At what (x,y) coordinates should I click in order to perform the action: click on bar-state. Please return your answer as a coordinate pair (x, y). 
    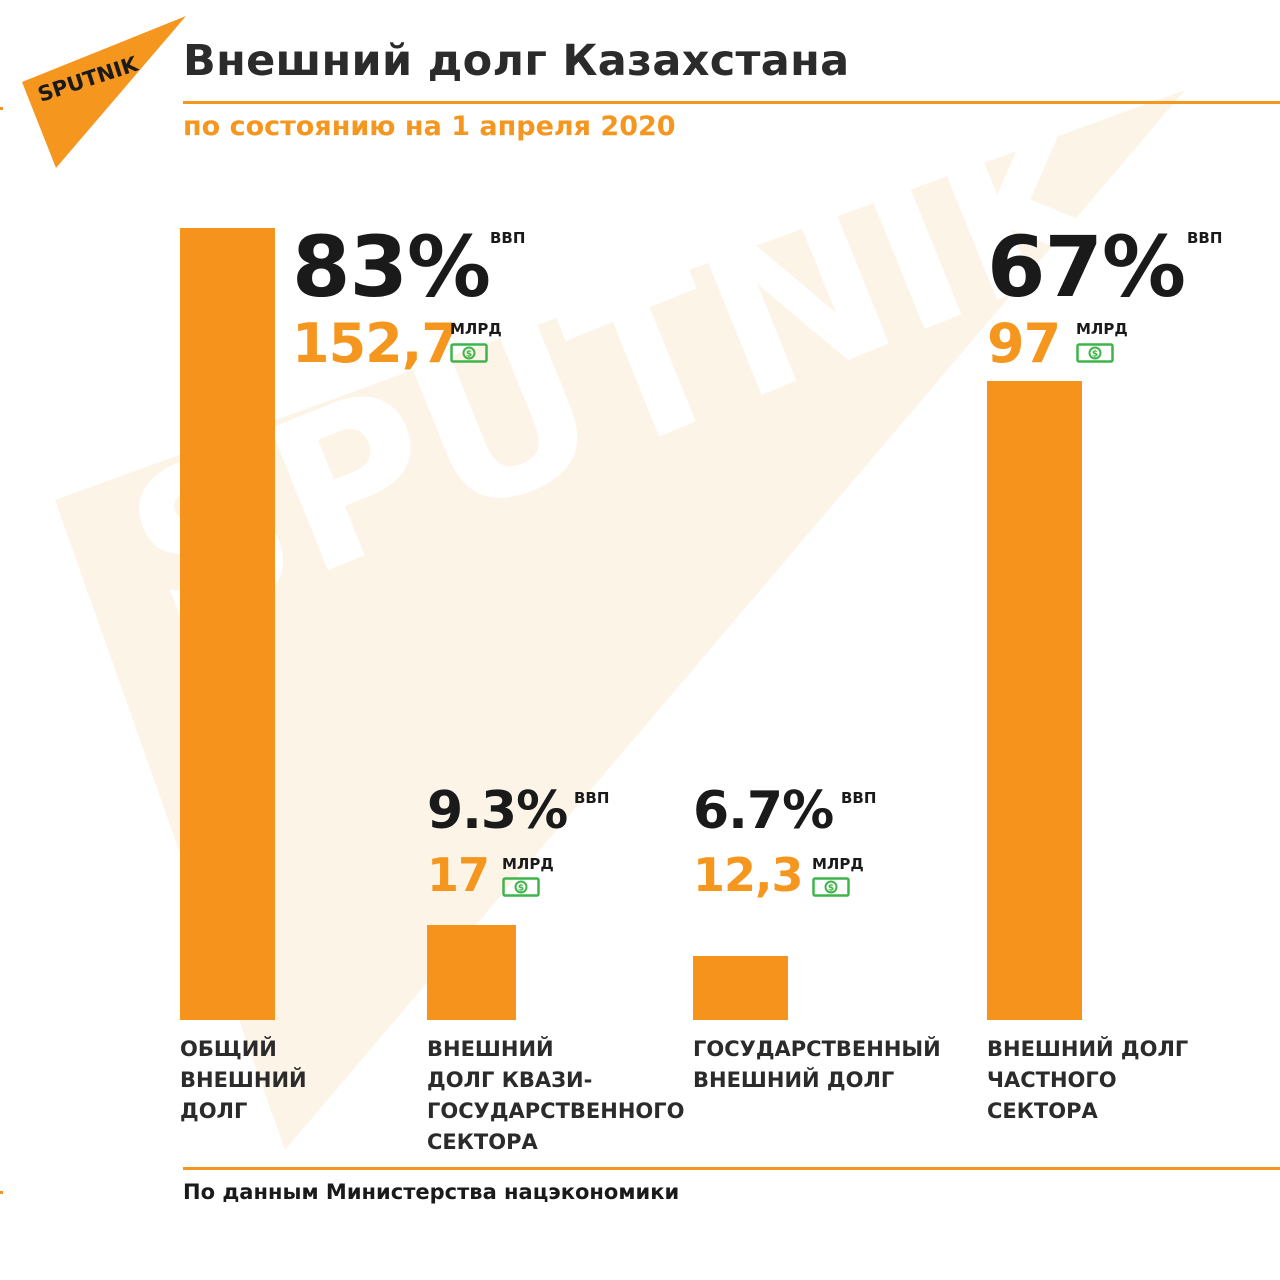
    Looking at the image, I should click on (740, 988).